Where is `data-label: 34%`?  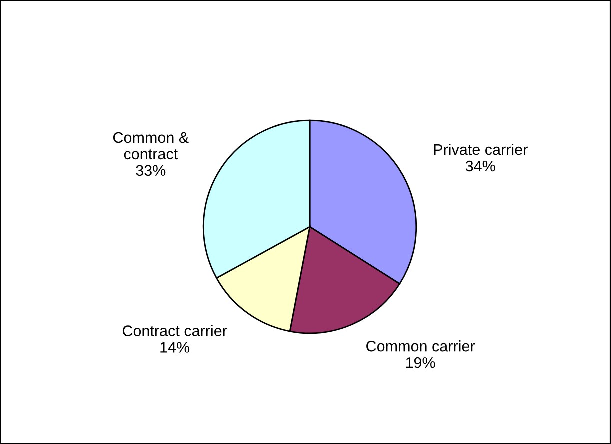 data-label: 34% is located at coordinates (481, 166).